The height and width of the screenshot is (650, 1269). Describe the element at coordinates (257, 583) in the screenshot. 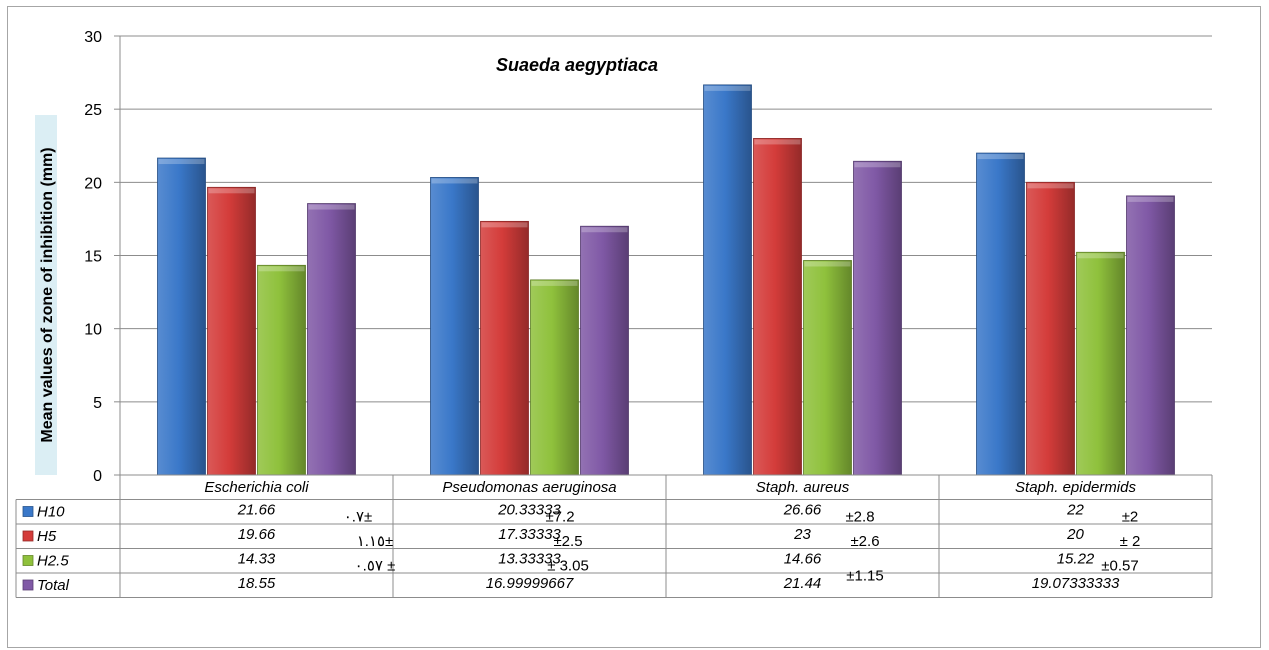

I see `table-cell: 18.55` at that location.